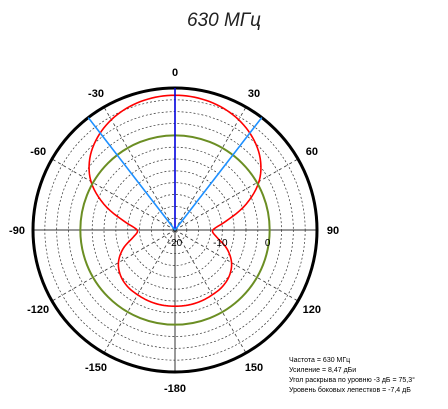  What do you see at coordinates (254, 368) in the screenshot?
I see `angle-label: 150` at bounding box center [254, 368].